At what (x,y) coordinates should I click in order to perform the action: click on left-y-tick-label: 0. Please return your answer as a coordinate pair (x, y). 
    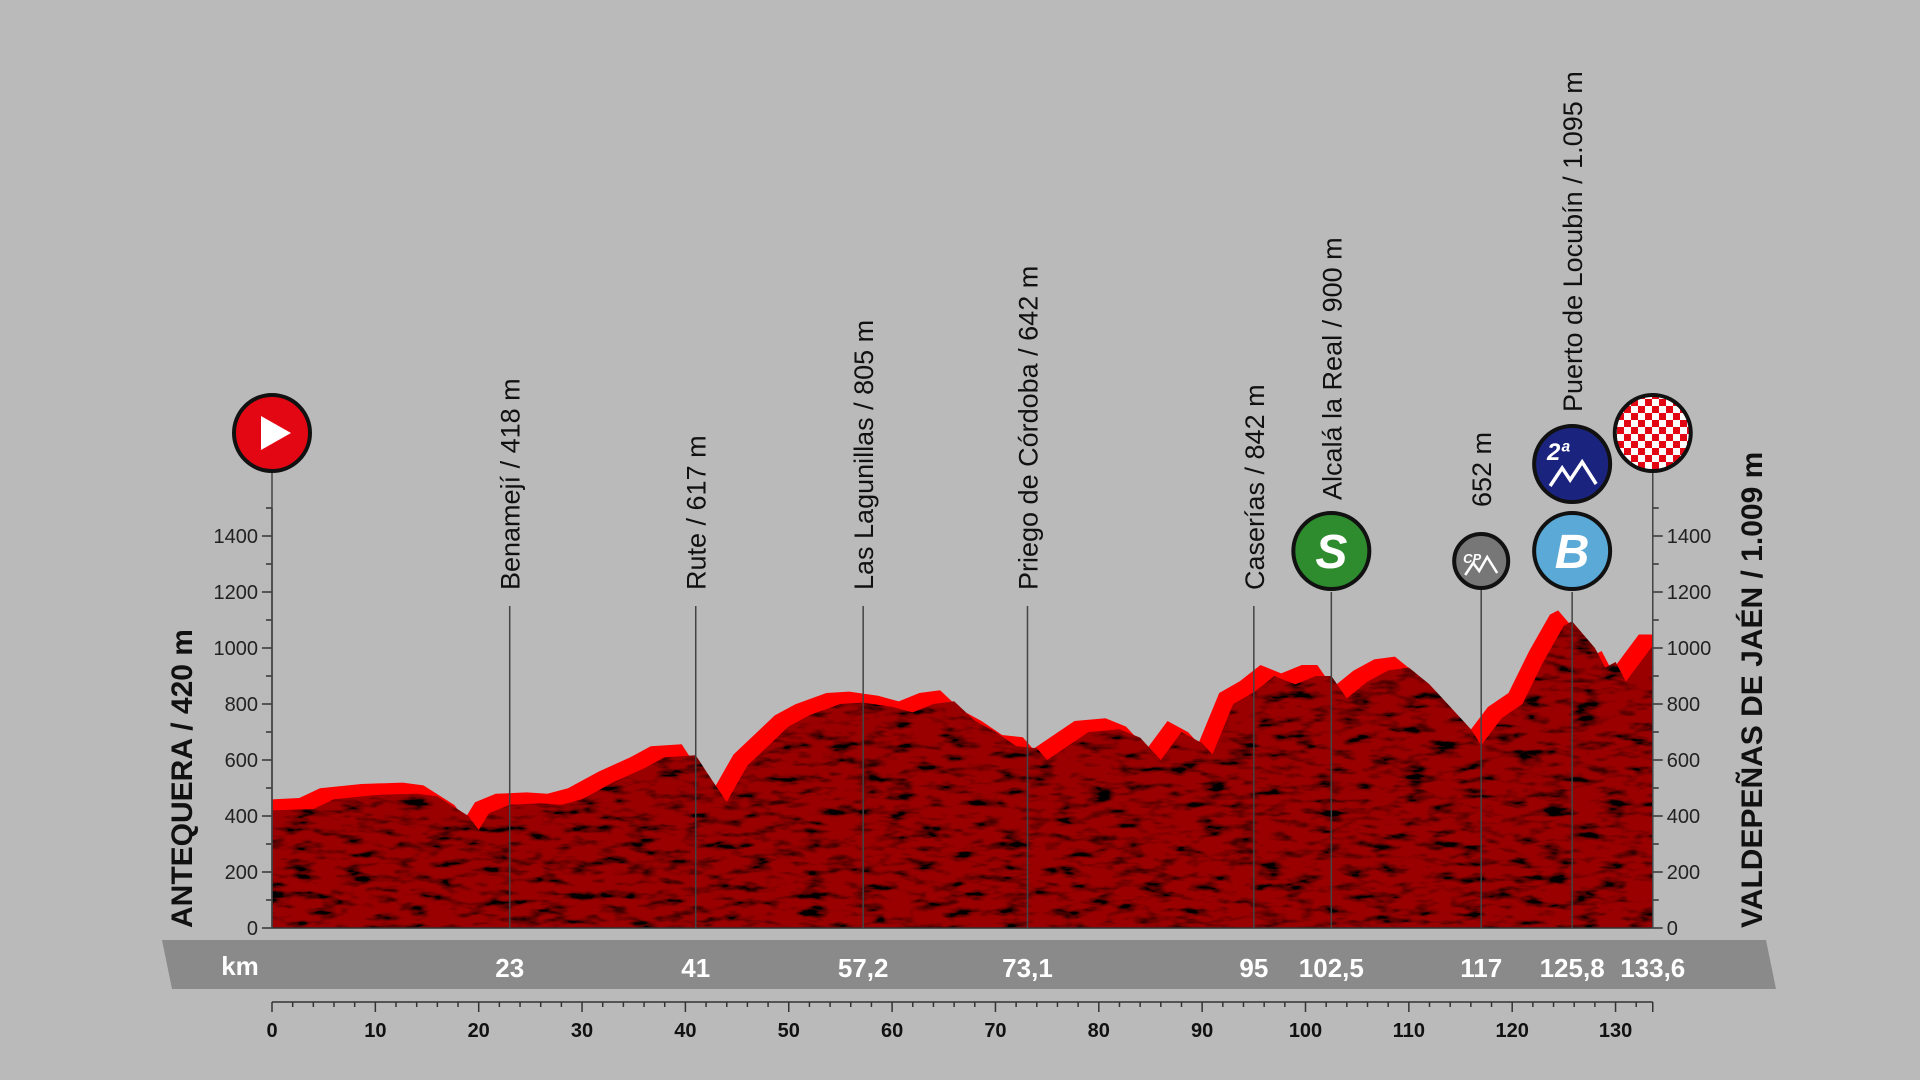
    Looking at the image, I should click on (252, 929).